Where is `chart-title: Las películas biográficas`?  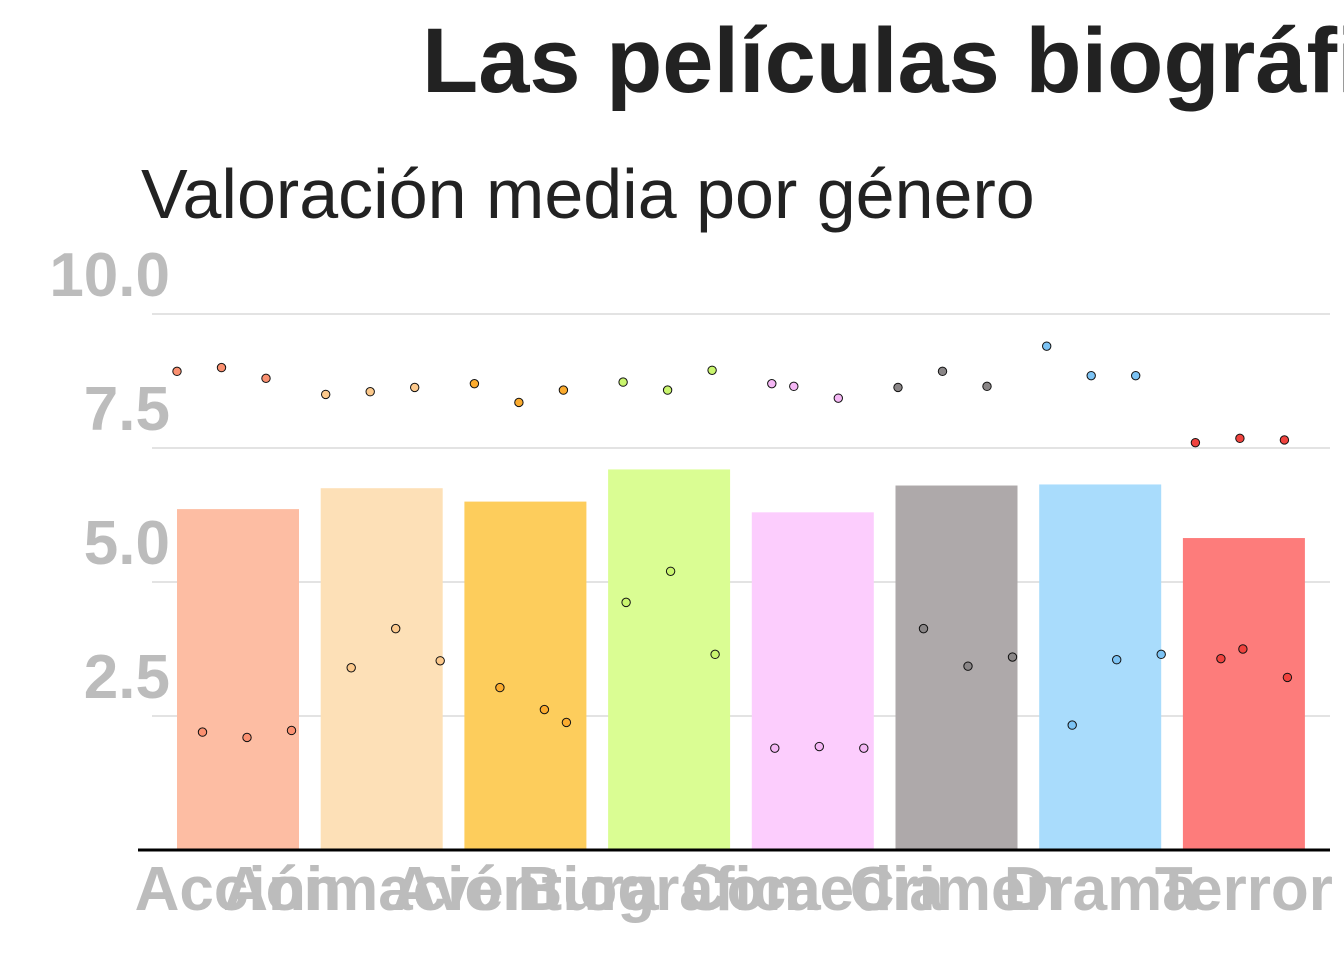
chart-title: Las películas biográficas is located at coordinates (883, 61).